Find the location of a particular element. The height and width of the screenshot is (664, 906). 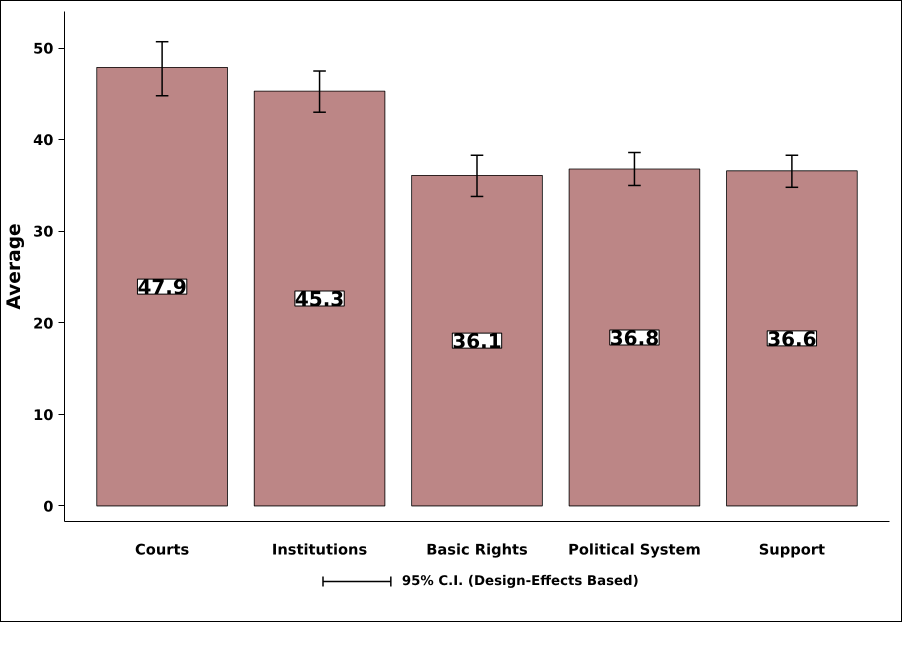

data-label: 45.3 is located at coordinates (319, 299).